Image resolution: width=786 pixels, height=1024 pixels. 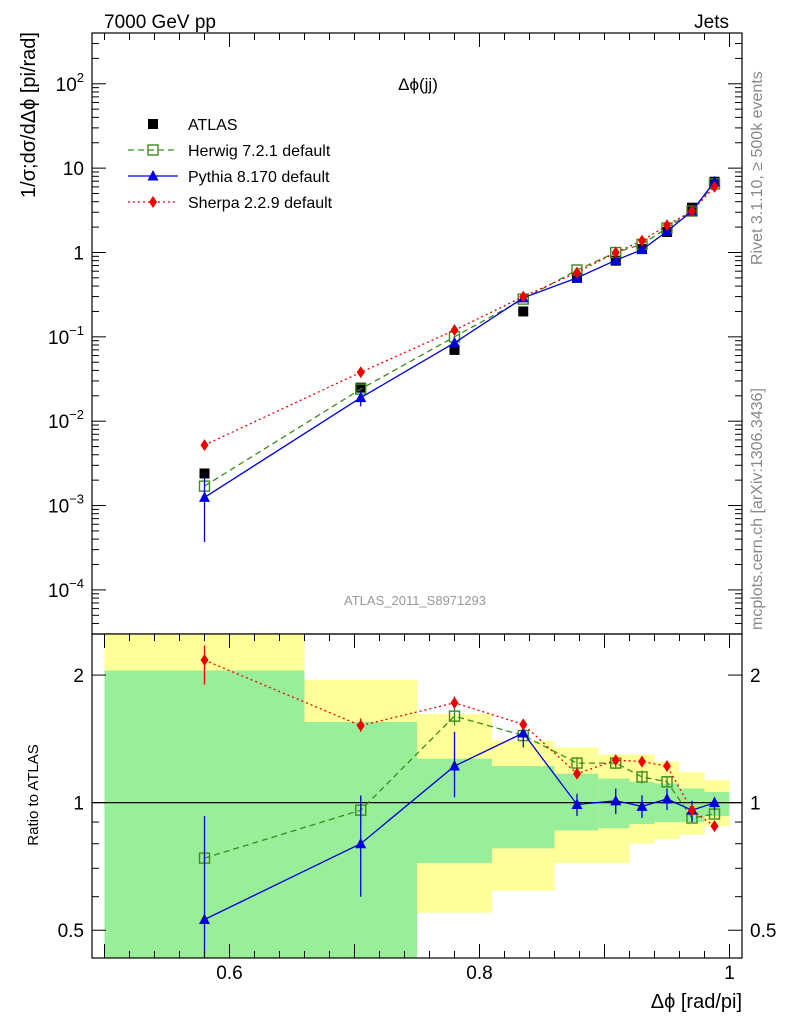 I want to click on ratio-y-tick-label: 0.5, so click(x=71, y=931).